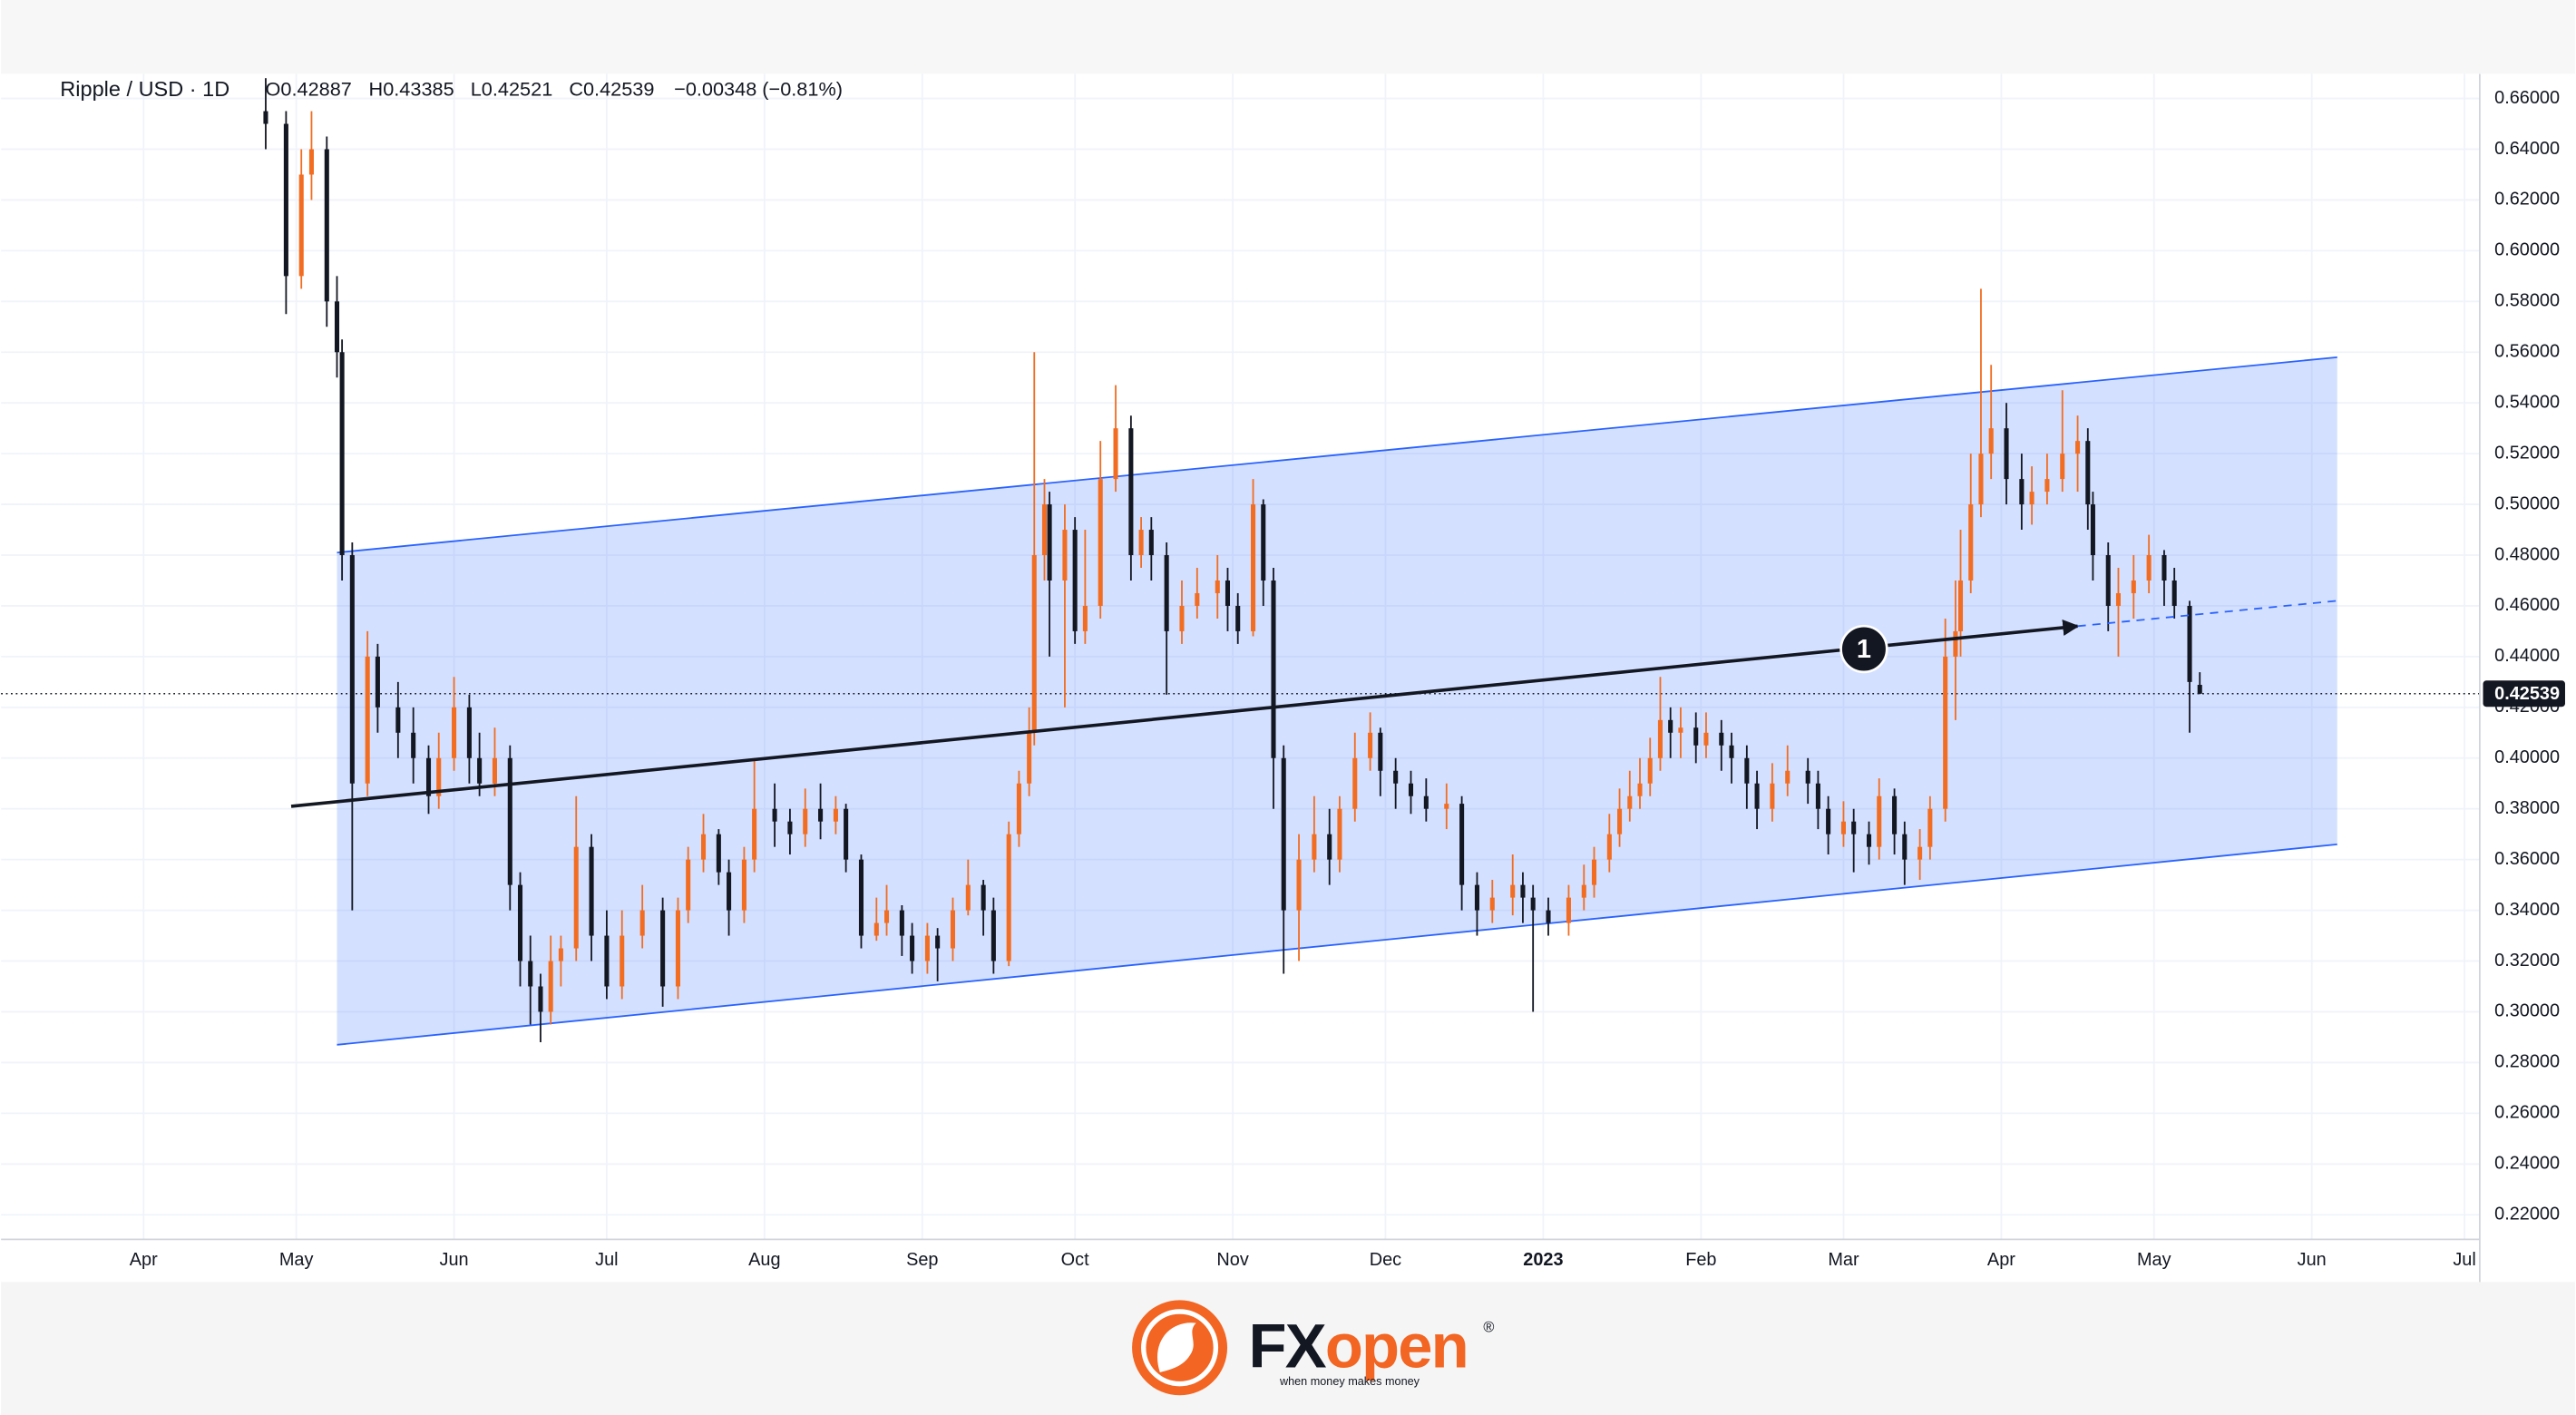  Describe the element at coordinates (1543, 1260) in the screenshot. I see `x-tick-label: 2023` at that location.